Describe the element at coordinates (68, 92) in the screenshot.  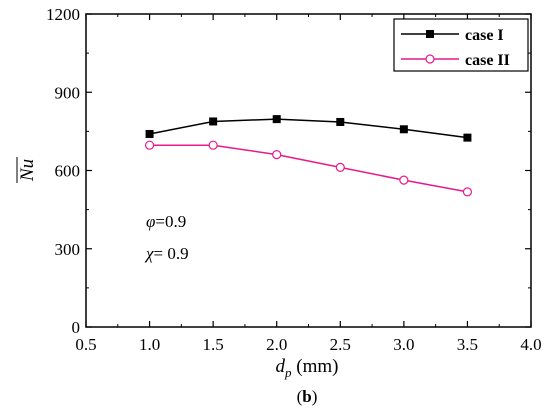
I see `y-tick-label: 900` at that location.